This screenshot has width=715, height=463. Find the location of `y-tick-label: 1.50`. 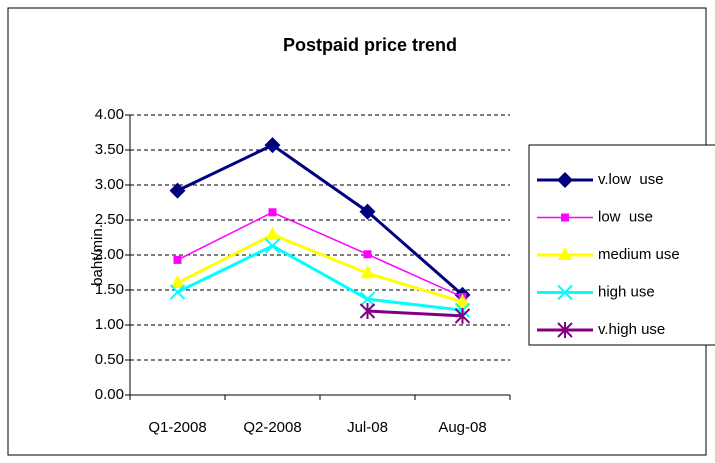

y-tick-label: 1.50 is located at coordinates (109, 289).